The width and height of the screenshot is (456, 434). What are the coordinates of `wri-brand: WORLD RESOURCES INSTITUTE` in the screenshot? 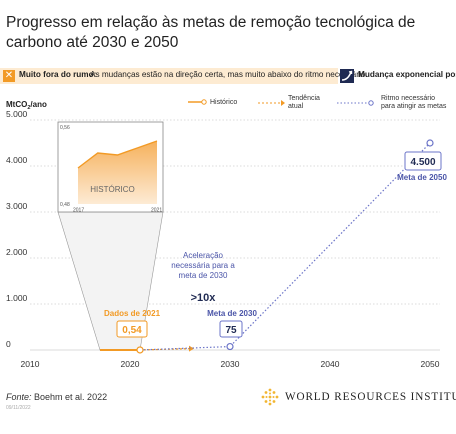 It's located at (358, 397).